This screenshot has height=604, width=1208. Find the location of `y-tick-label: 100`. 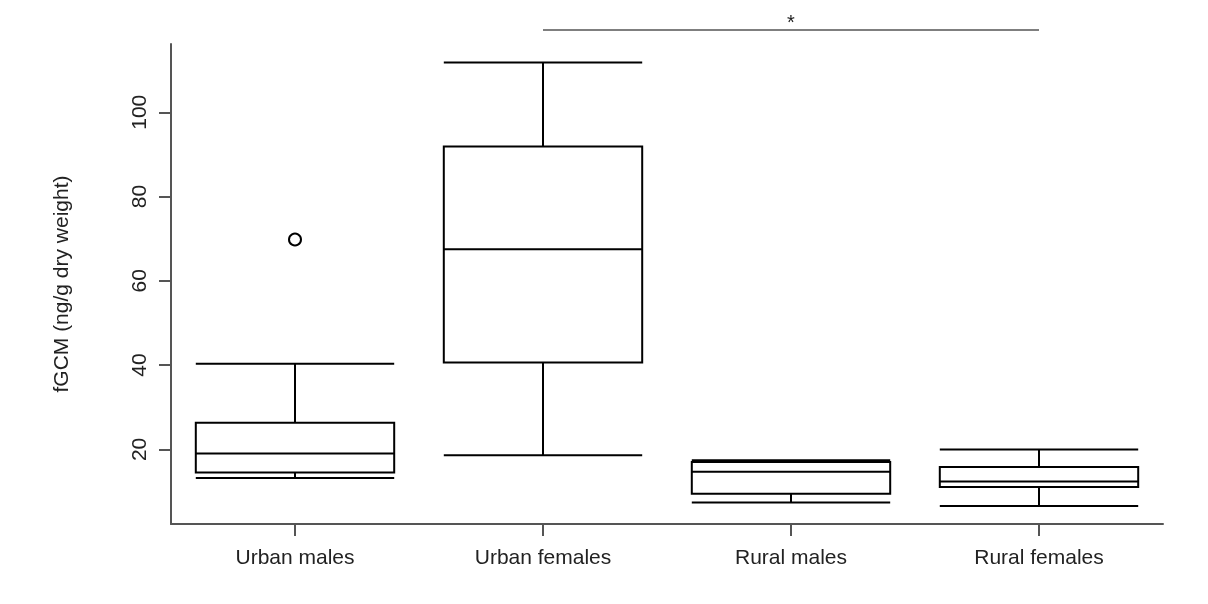

y-tick-label: 100 is located at coordinates (138, 112).